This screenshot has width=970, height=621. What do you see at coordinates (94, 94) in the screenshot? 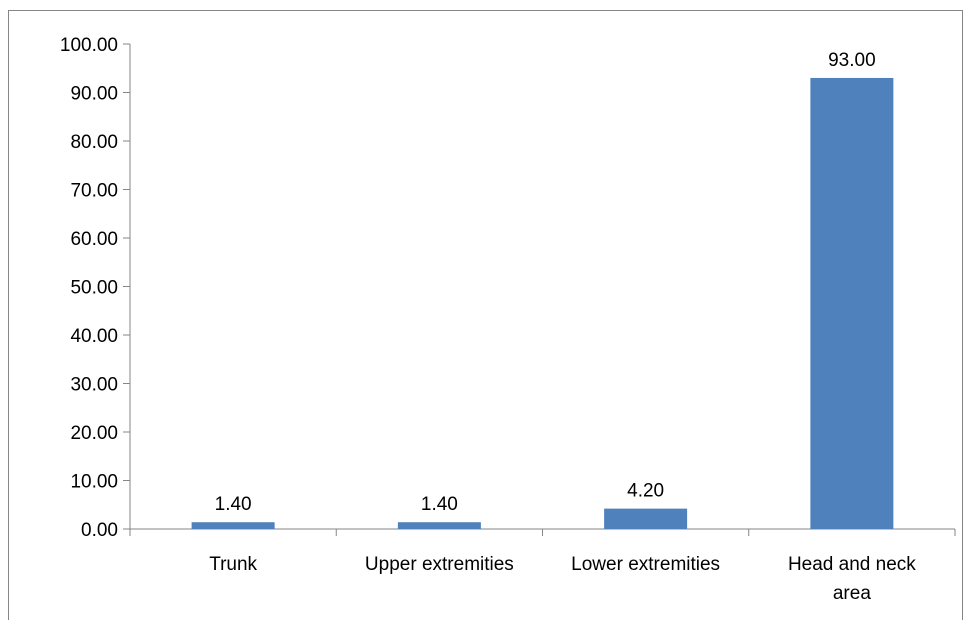
I see `y-tick-label: 90.00` at bounding box center [94, 94].